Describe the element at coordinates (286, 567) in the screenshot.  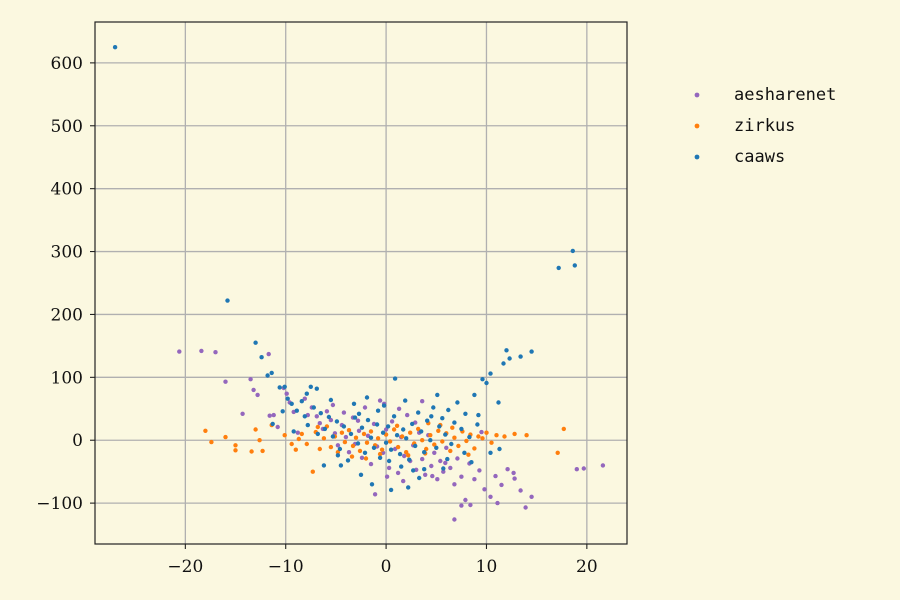
I see `x-tick-label: −10` at that location.